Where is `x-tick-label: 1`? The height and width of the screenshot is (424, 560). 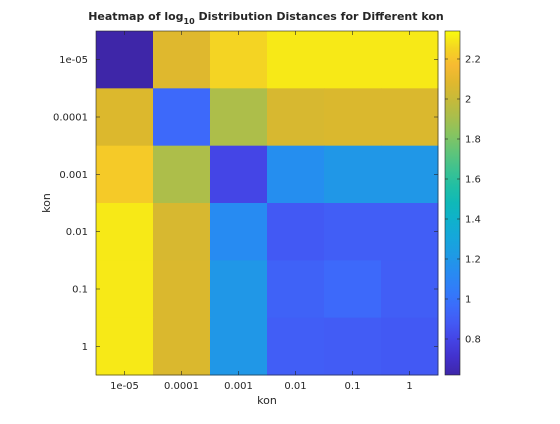 x-tick-label: 1 is located at coordinates (409, 386).